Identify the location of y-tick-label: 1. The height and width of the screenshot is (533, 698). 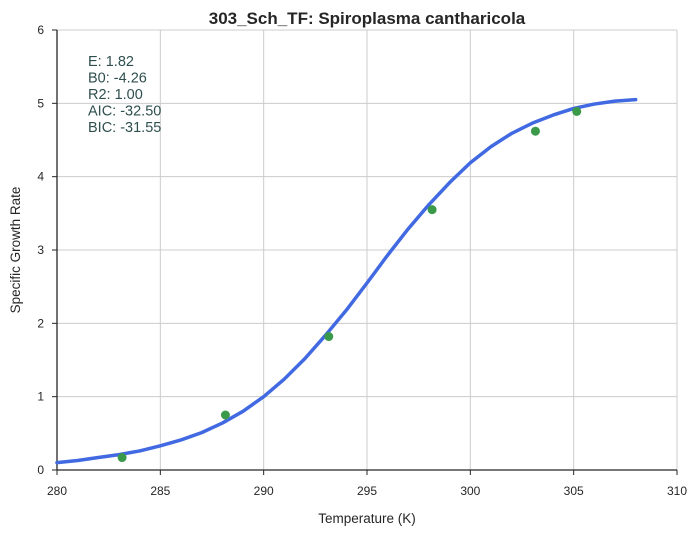
(40, 397).